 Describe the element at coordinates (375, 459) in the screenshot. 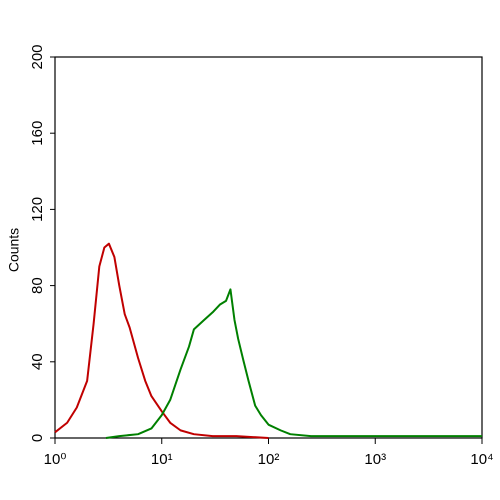

I see `x-tick-label: 10³` at that location.